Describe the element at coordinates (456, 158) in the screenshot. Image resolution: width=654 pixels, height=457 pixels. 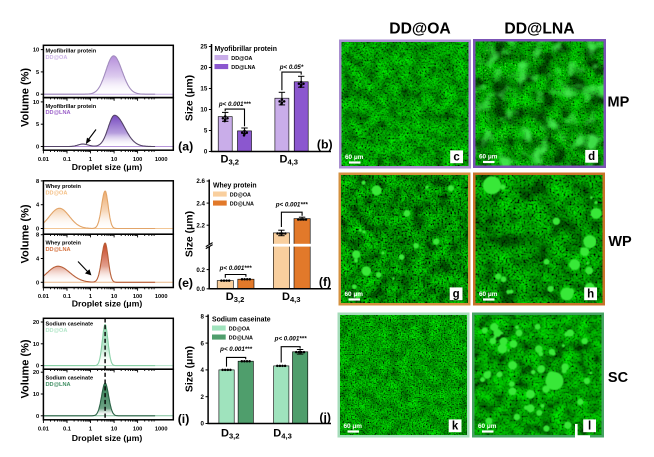
I see `svg-text: c` at that location.